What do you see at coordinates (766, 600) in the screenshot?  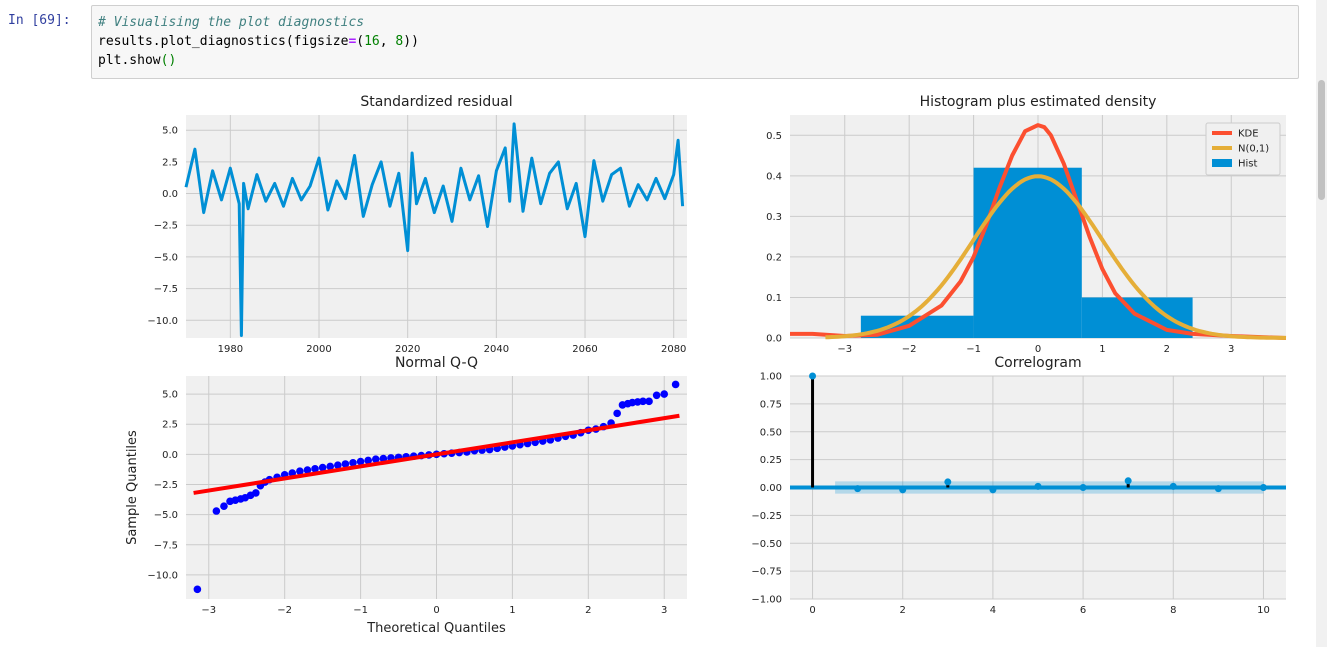 I see `y-tick-label: −1.00` at bounding box center [766, 600].